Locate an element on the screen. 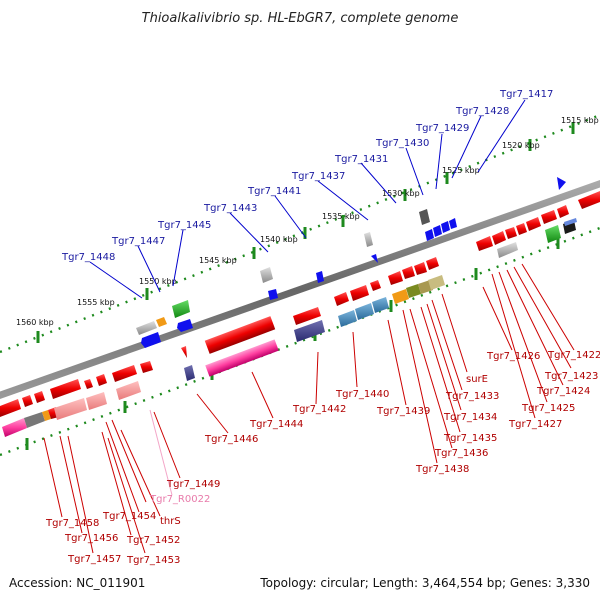 The width and height of the screenshot is (600, 600). gene-label-tgr7-1438: Tgr7_1438 is located at coordinates (442, 469).